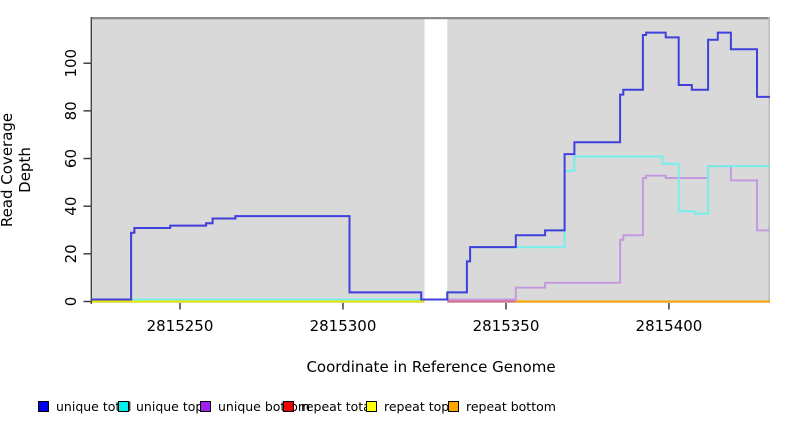  What do you see at coordinates (71, 158) in the screenshot?
I see `y-tick-label: 60` at bounding box center [71, 158].